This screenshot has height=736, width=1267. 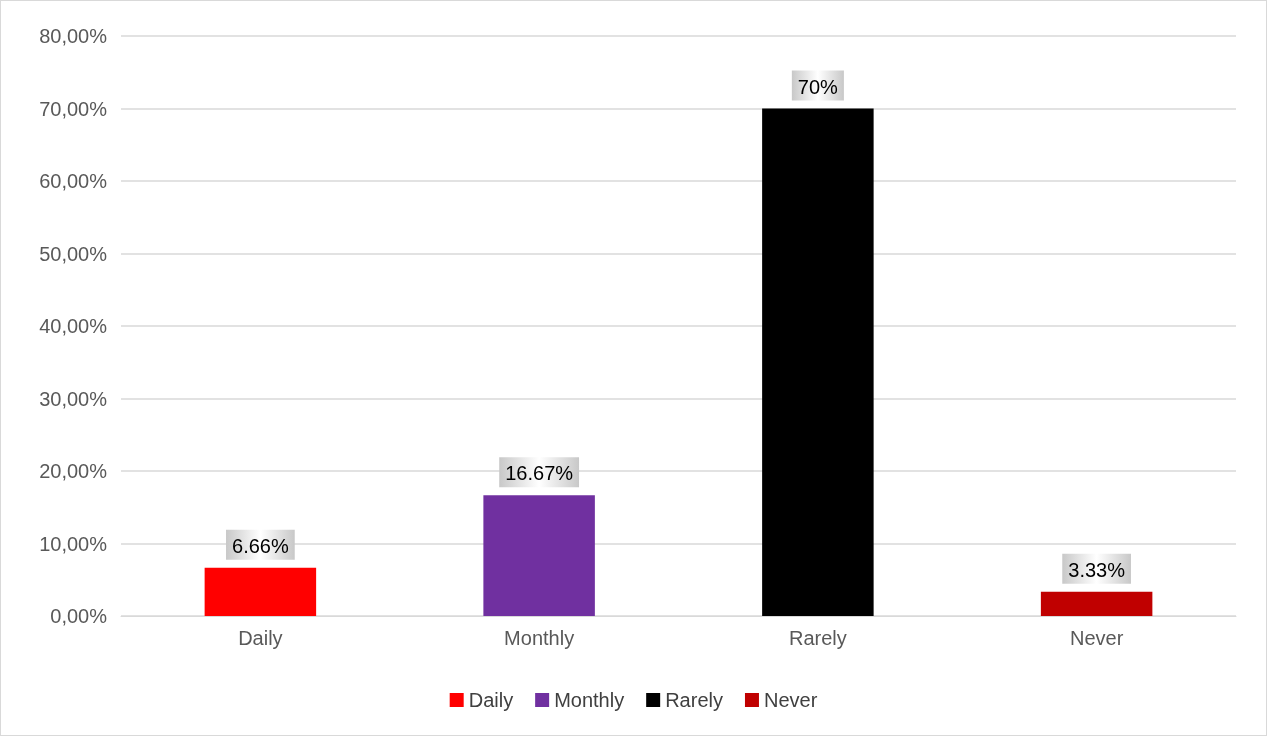 What do you see at coordinates (73, 36) in the screenshot?
I see `y-tick-label: 80,00%` at bounding box center [73, 36].